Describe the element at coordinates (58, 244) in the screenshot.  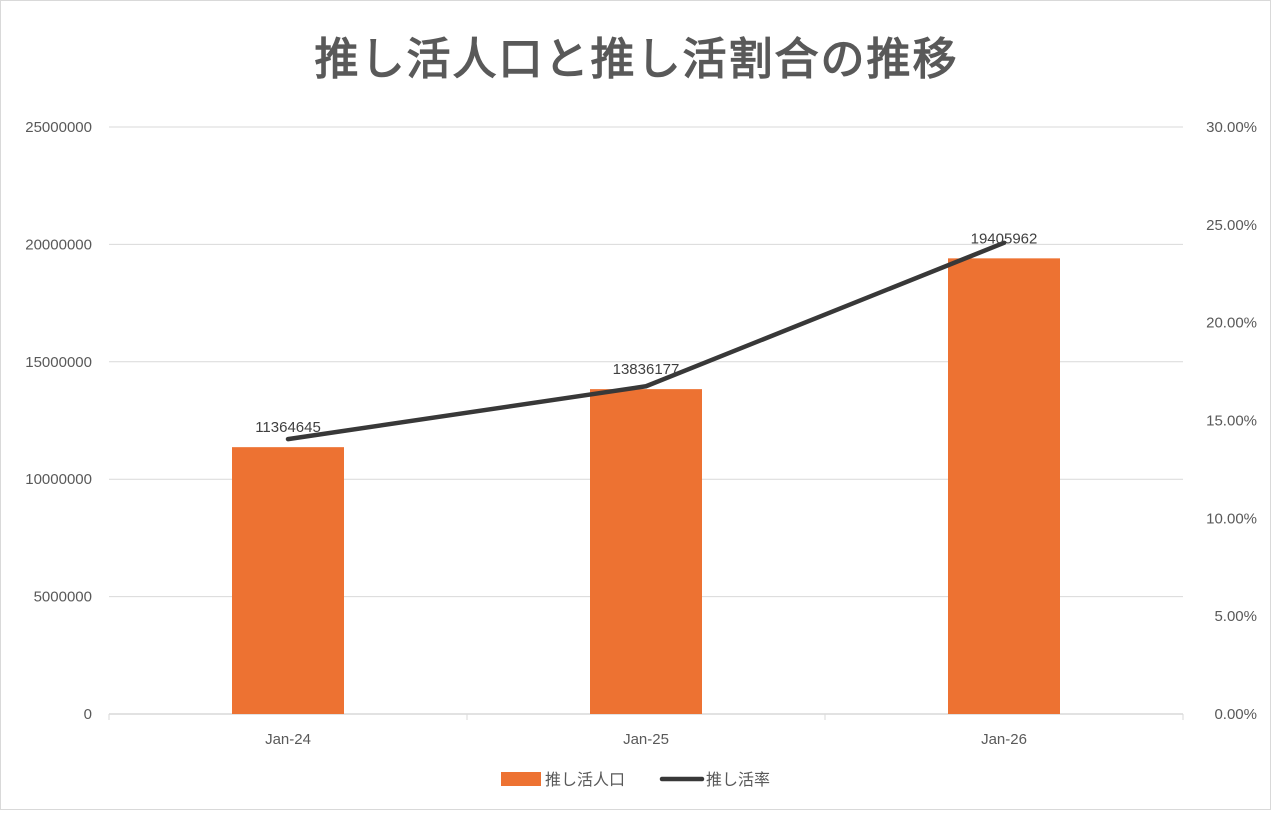
I see `y-left-tick-label: 20000000` at that location.